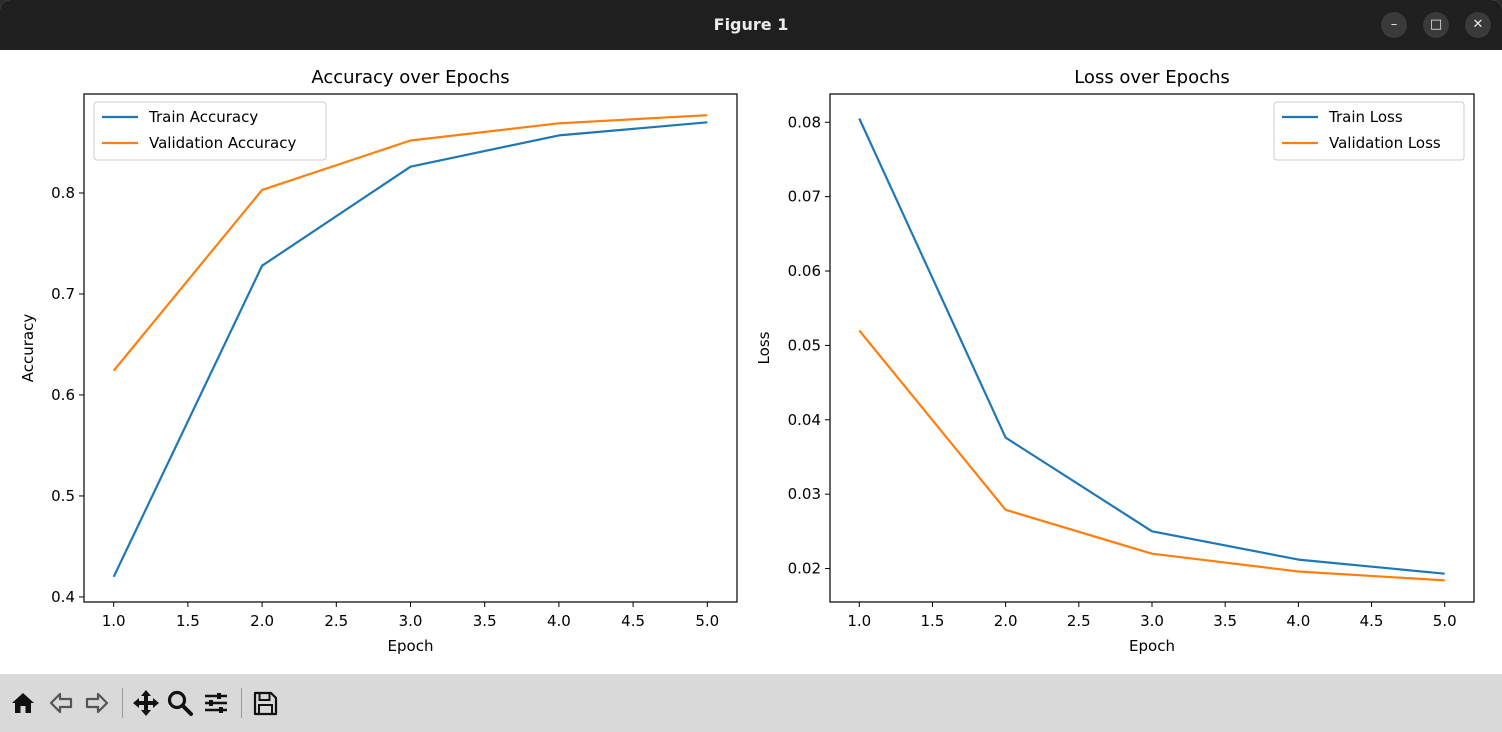  I want to click on save-button, so click(265, 703).